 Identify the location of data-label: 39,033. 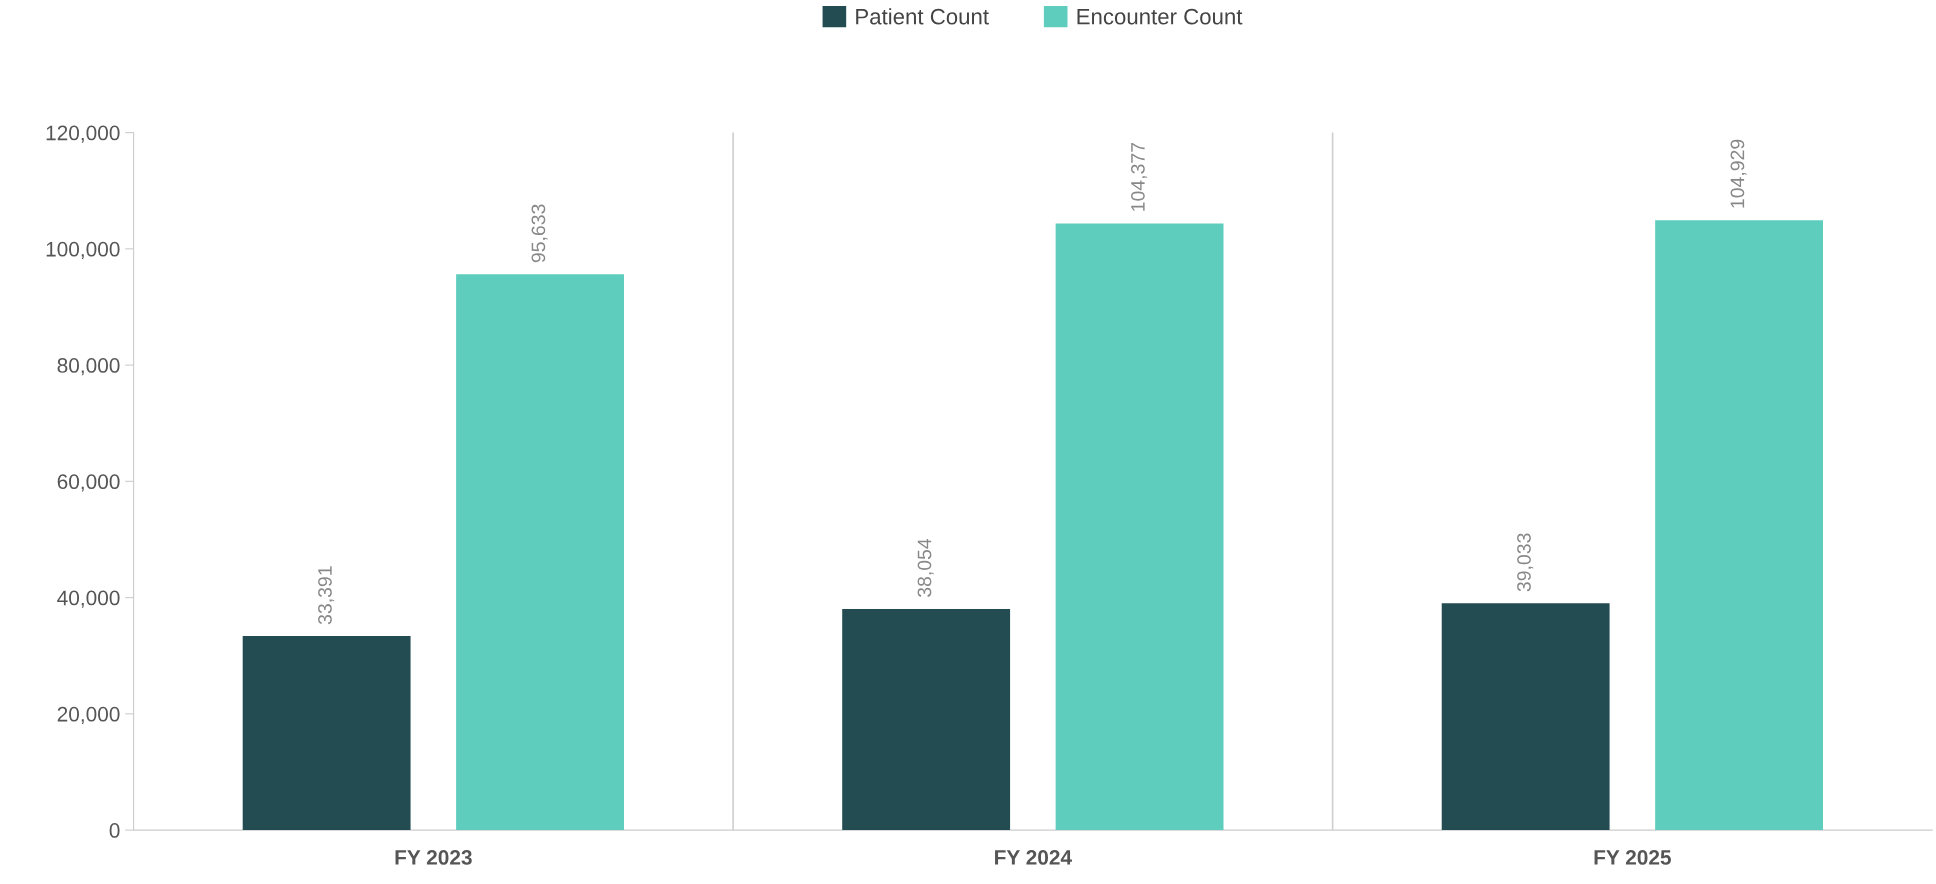
(1525, 562).